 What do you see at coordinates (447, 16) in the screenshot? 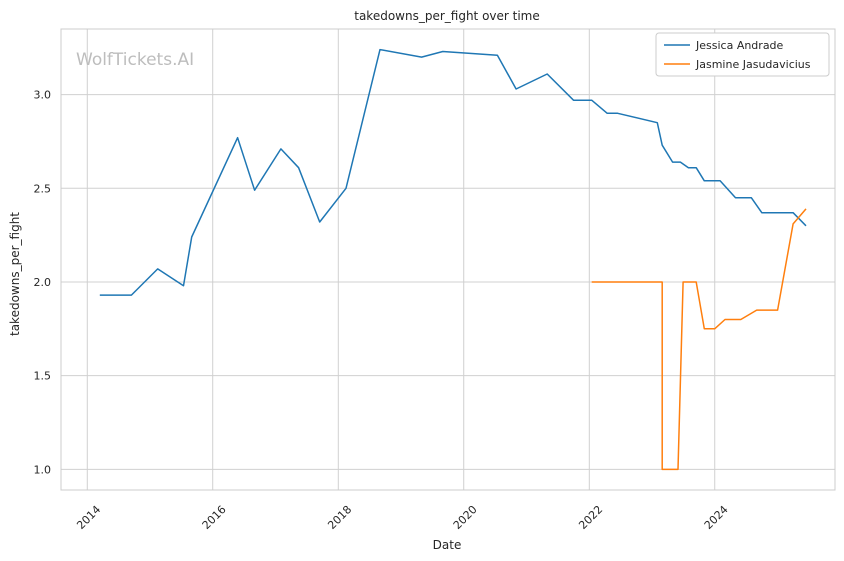
I see `chart-title: takedowns_per_fight over time` at bounding box center [447, 16].